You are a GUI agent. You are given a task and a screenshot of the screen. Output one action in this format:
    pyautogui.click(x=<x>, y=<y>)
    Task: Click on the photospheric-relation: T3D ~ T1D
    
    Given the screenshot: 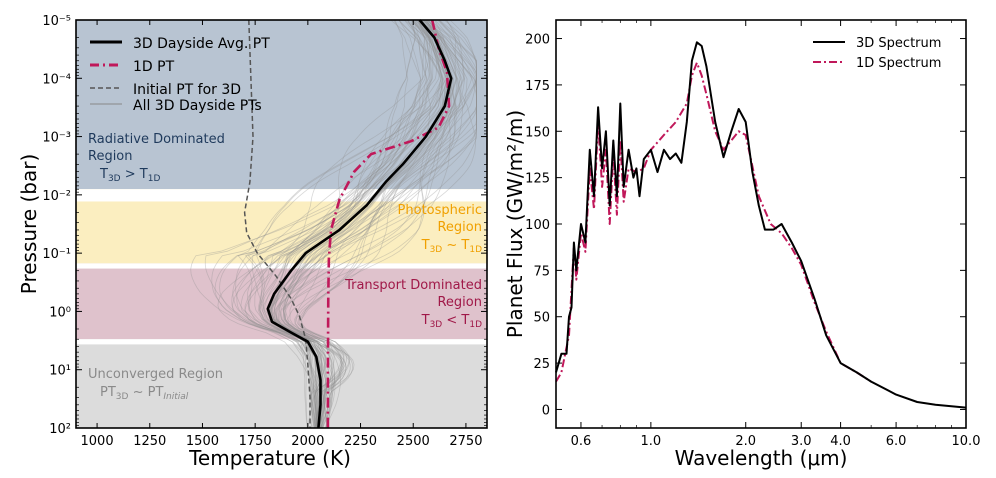 What is the action you would take?
    pyautogui.click(x=451, y=246)
    